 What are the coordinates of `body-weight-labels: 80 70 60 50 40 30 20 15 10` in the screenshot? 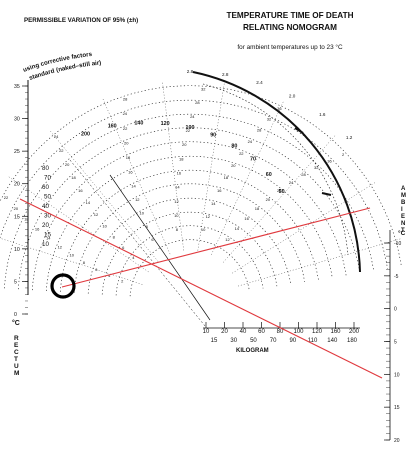 It's located at (46, 206).